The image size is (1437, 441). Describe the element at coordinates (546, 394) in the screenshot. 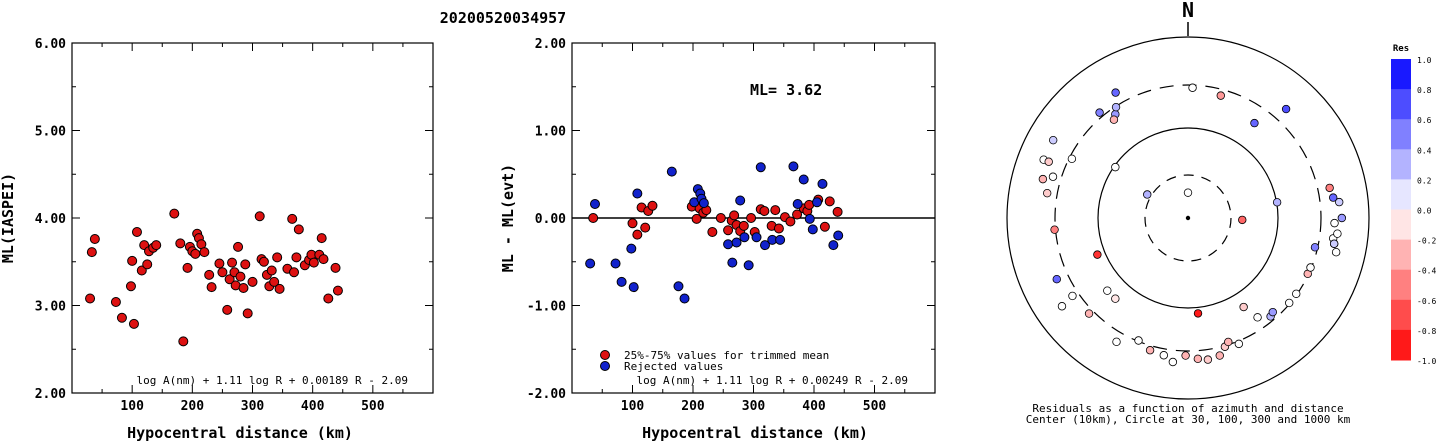

I see `chart2-ytick-label: -2.00` at that location.